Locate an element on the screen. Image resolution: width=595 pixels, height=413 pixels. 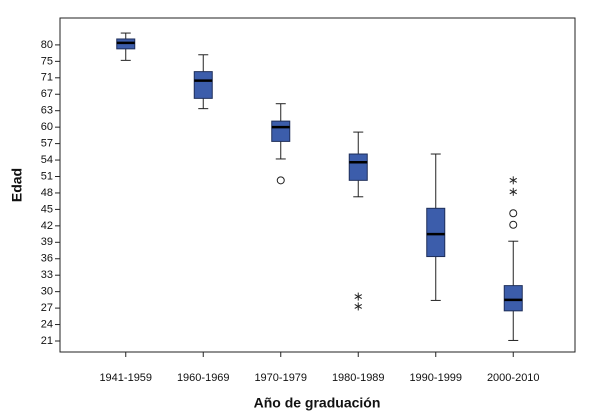
y-tick-label: 24 is located at coordinates (47, 324).